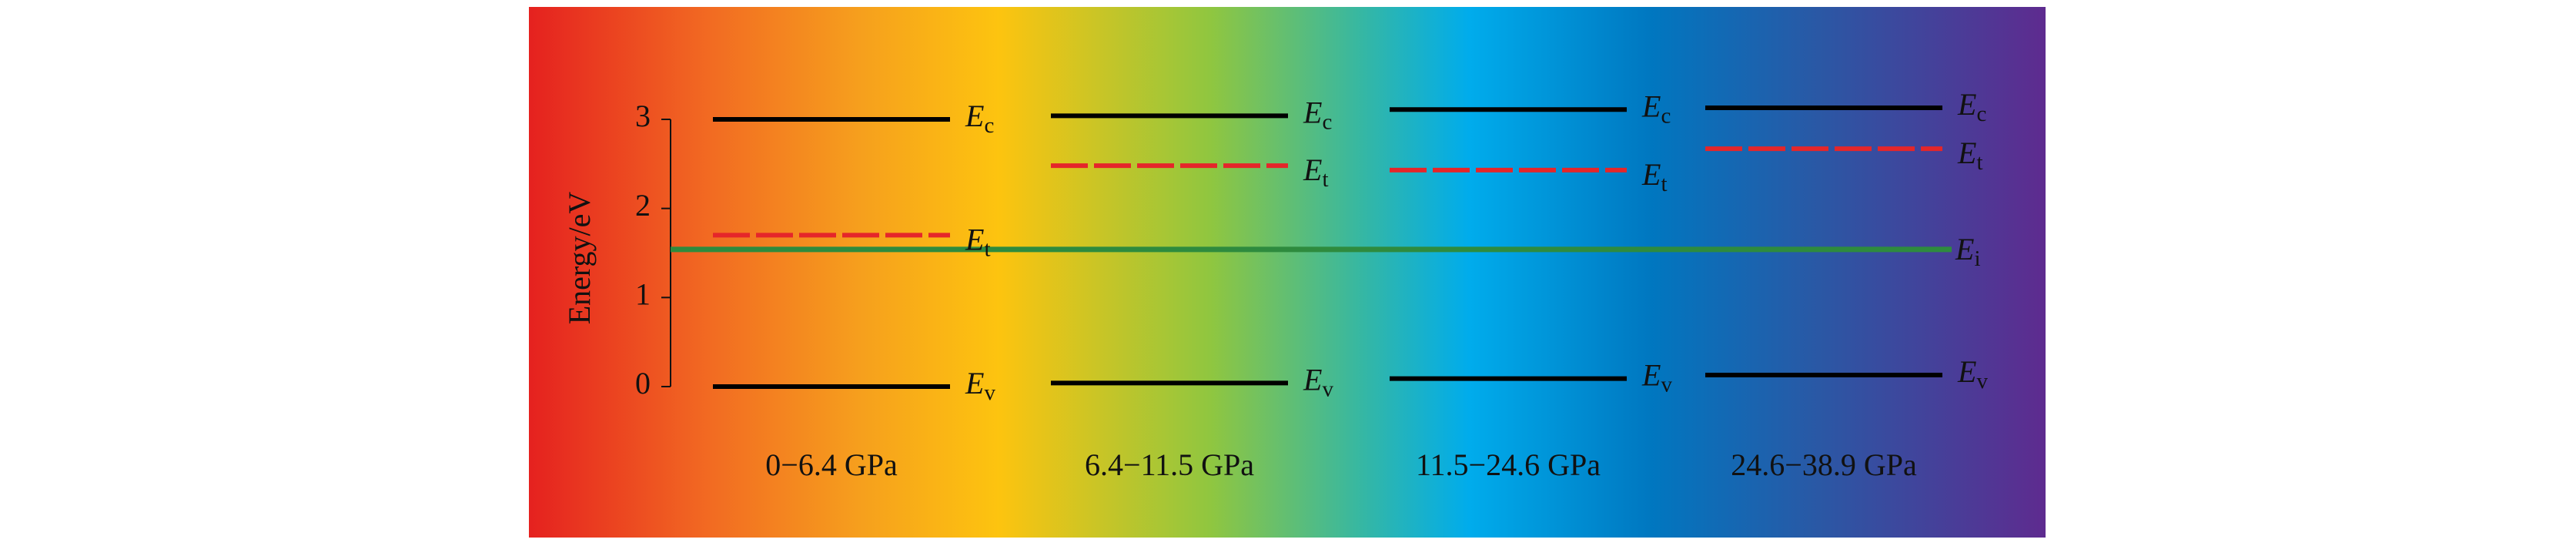 The width and height of the screenshot is (2576, 546). I want to click on x-tick-label: 11.5−24.6 GPa, so click(1509, 465).